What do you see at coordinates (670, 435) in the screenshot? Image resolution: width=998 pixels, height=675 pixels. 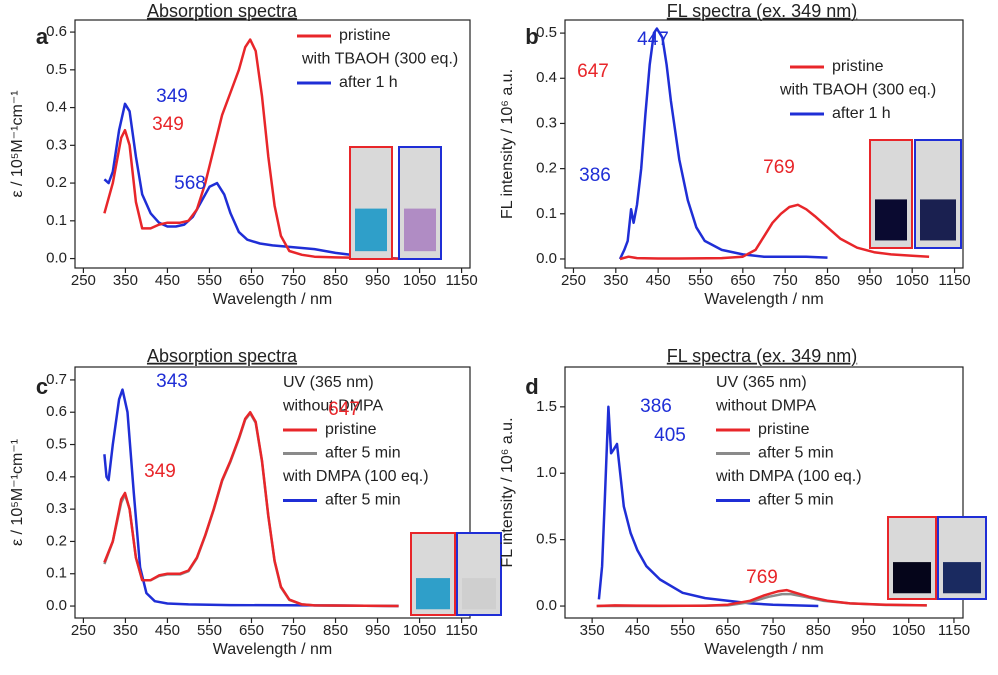 I see `peak-label: 405` at bounding box center [670, 435].